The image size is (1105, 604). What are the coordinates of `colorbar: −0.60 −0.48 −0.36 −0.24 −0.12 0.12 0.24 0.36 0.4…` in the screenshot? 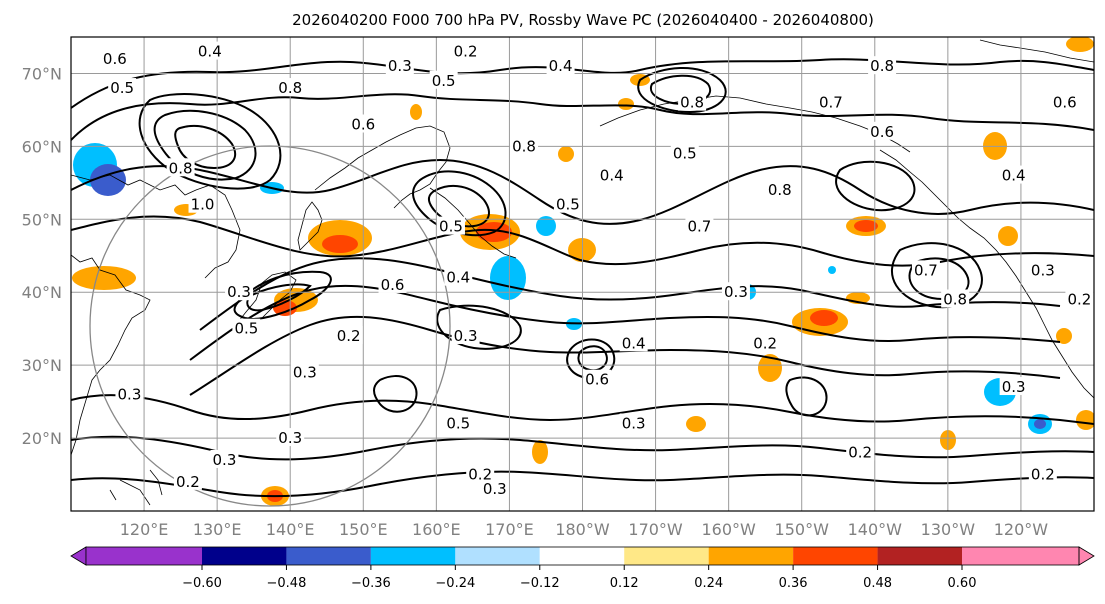 It's located at (582, 568).